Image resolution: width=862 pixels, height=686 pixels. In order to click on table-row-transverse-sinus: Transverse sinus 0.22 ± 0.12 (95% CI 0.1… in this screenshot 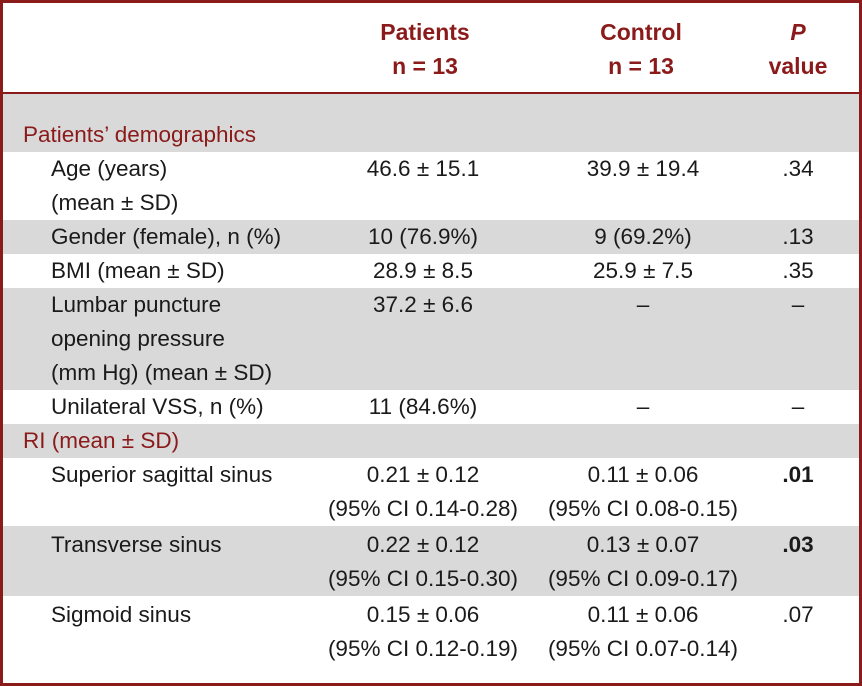, I will do `click(431, 561)`.